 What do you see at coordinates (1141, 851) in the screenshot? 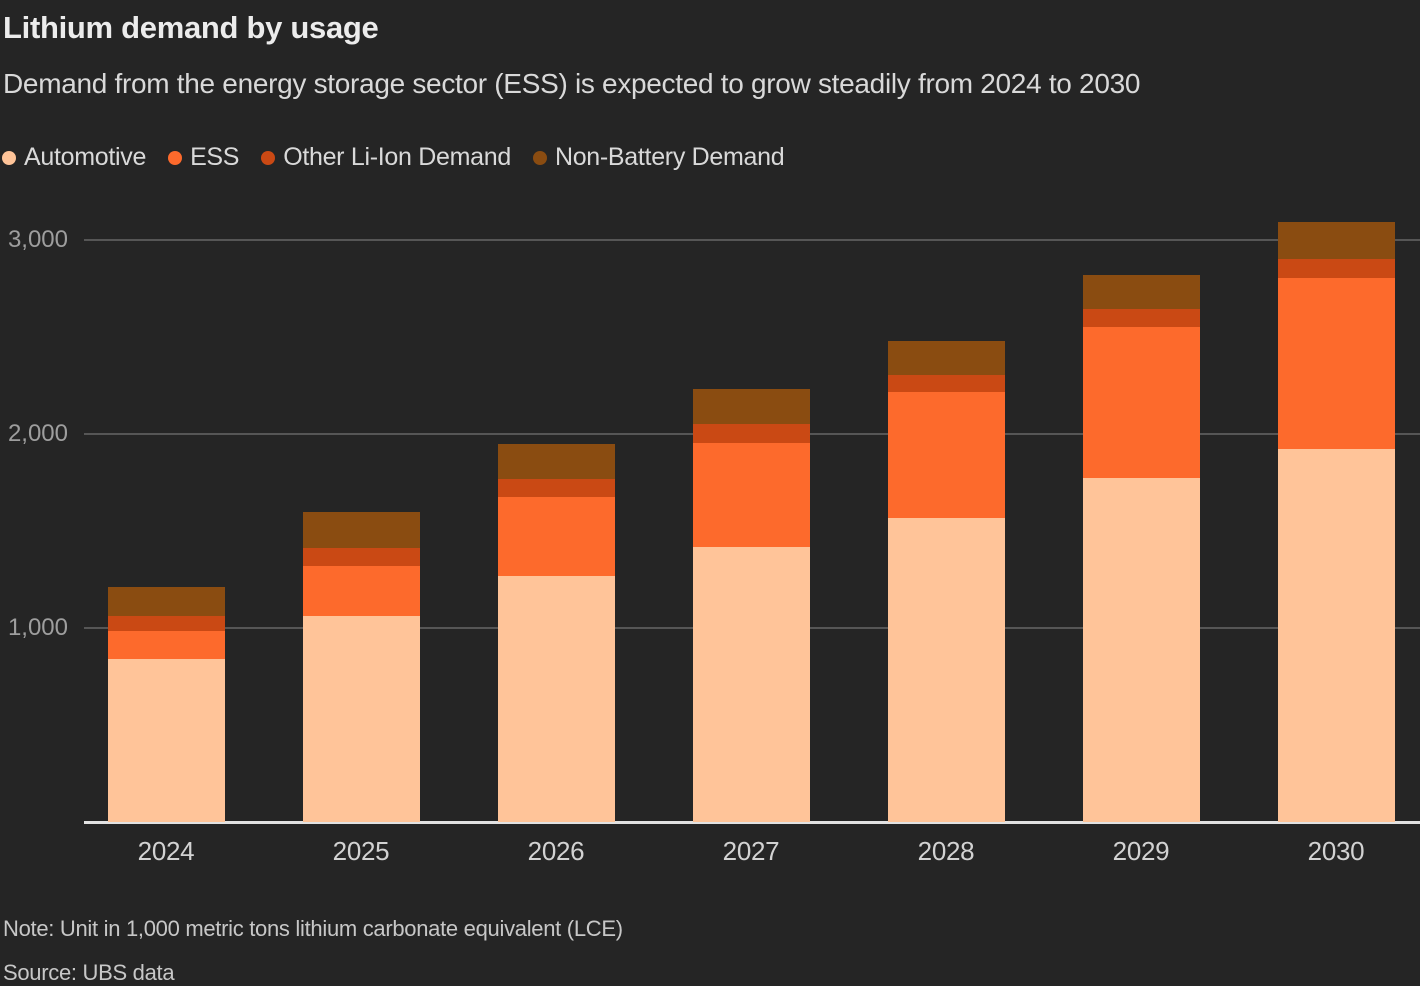
I see `x-axis-label-2029: 2029` at bounding box center [1141, 851].